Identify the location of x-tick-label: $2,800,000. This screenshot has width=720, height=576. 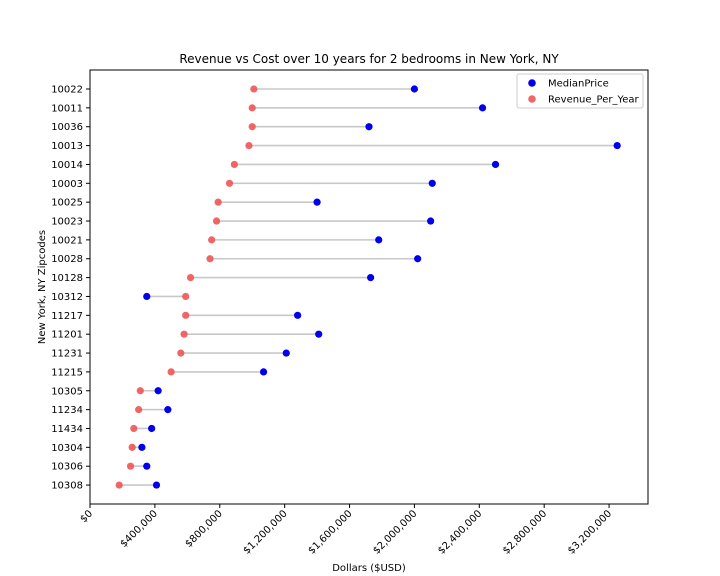
(525, 532).